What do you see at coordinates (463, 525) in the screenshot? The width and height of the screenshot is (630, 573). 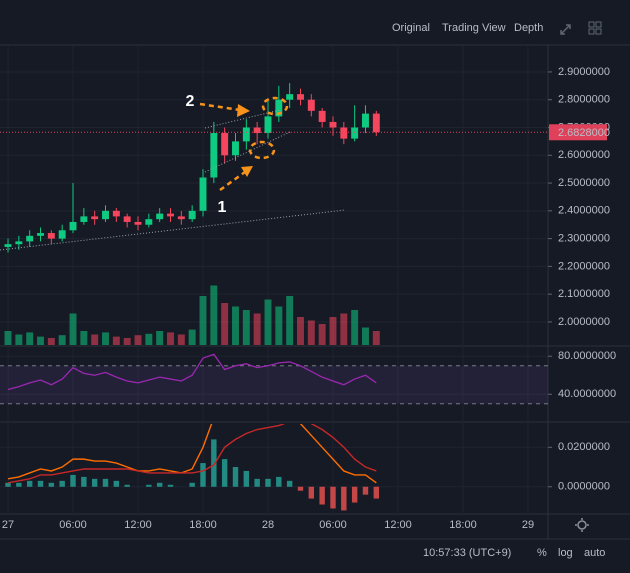 I see `x-tick-label: 18:00` at bounding box center [463, 525].